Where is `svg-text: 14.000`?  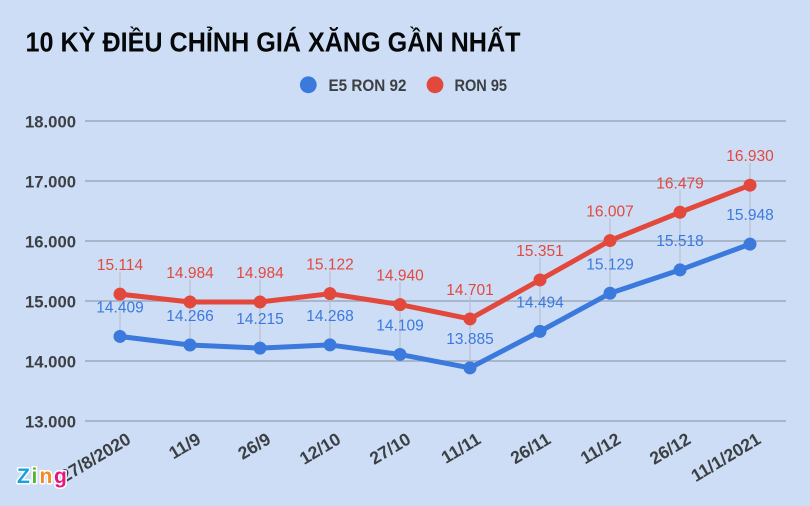 svg-text: 14.000 is located at coordinates (50, 363).